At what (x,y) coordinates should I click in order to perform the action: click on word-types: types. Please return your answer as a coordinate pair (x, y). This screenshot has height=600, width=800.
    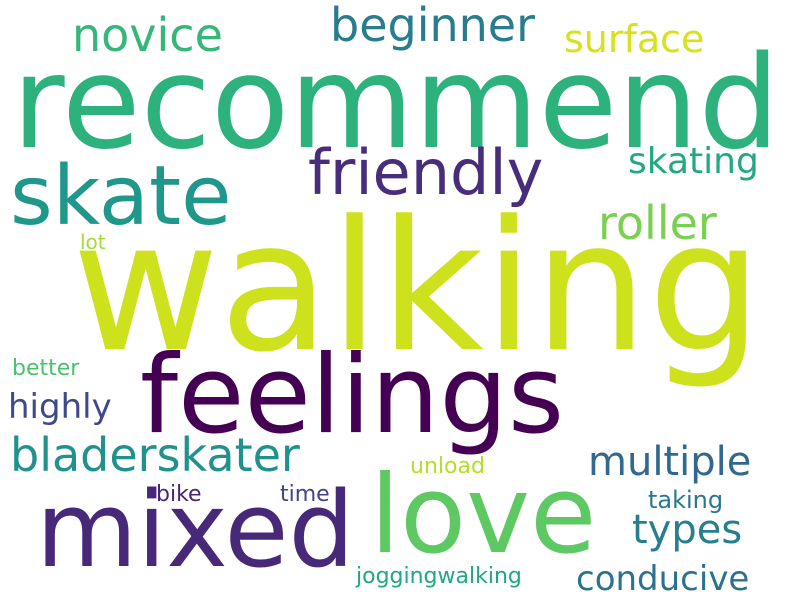
    Looking at the image, I should click on (687, 530).